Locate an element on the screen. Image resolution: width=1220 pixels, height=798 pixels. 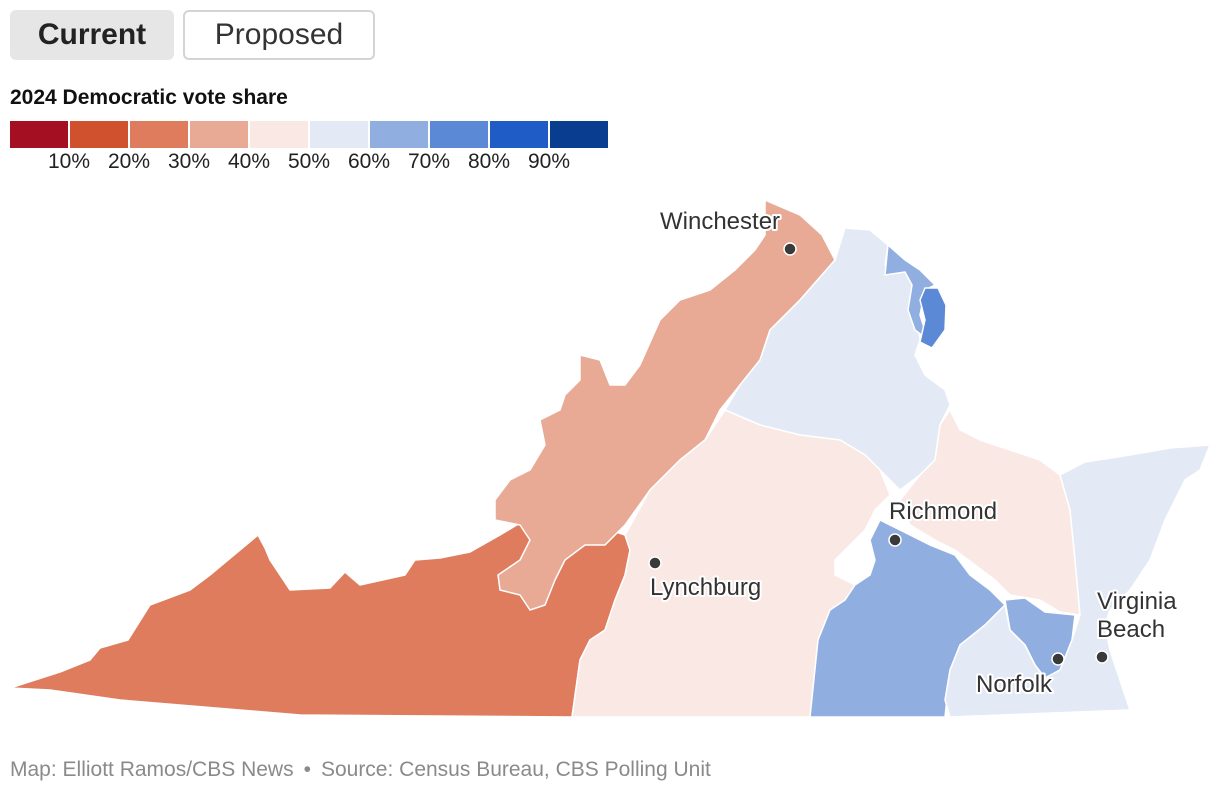
legend-title: 2024 Democratic vote share is located at coordinates (149, 97).